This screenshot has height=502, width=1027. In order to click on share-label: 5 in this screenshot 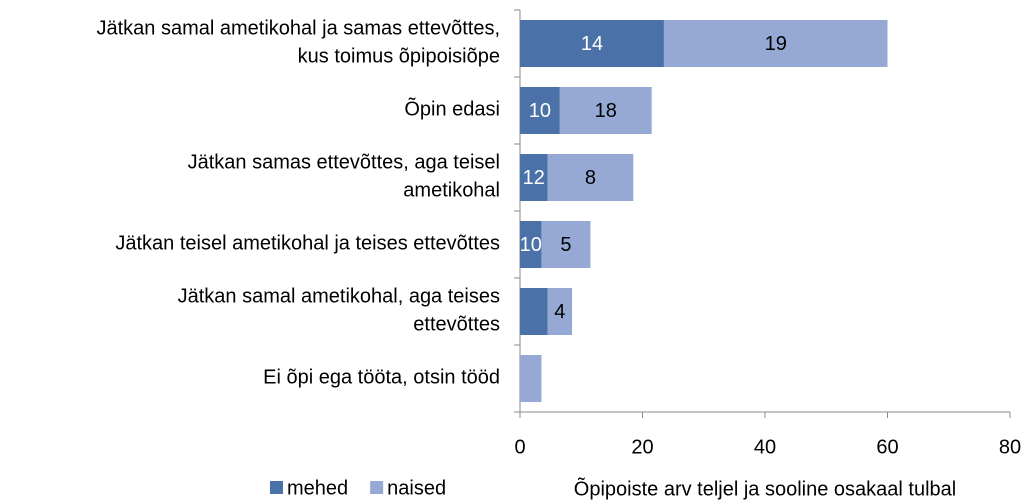, I will do `click(565, 245)`.